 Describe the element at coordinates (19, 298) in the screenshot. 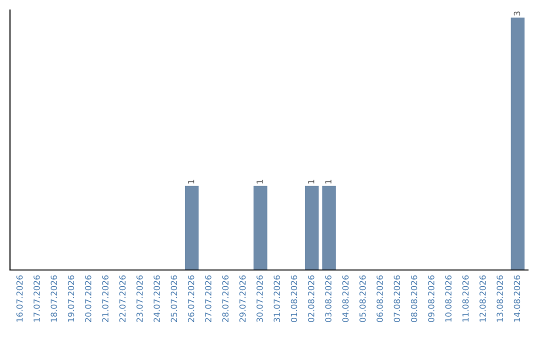

I see `x-tick-label: 16.07.2026` at that location.